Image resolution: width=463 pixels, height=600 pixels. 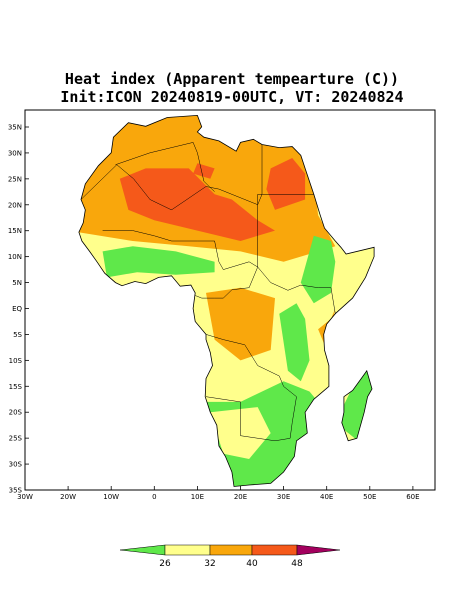 What do you see at coordinates (326, 497) in the screenshot?
I see `lon-label: 40E` at bounding box center [326, 497].